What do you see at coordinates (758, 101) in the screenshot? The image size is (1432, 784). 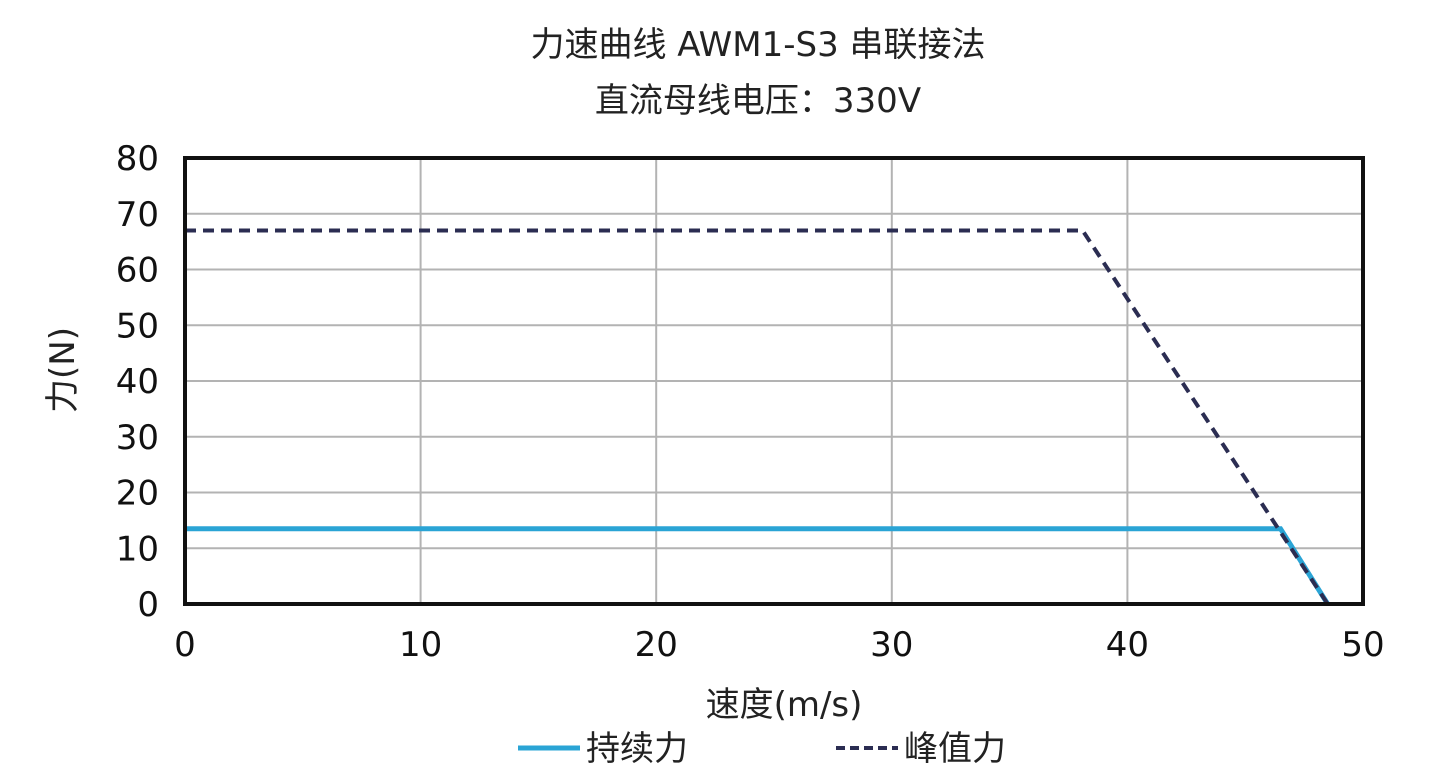 I see `chart-subtitle: 直流母线电压：330V` at bounding box center [758, 101].